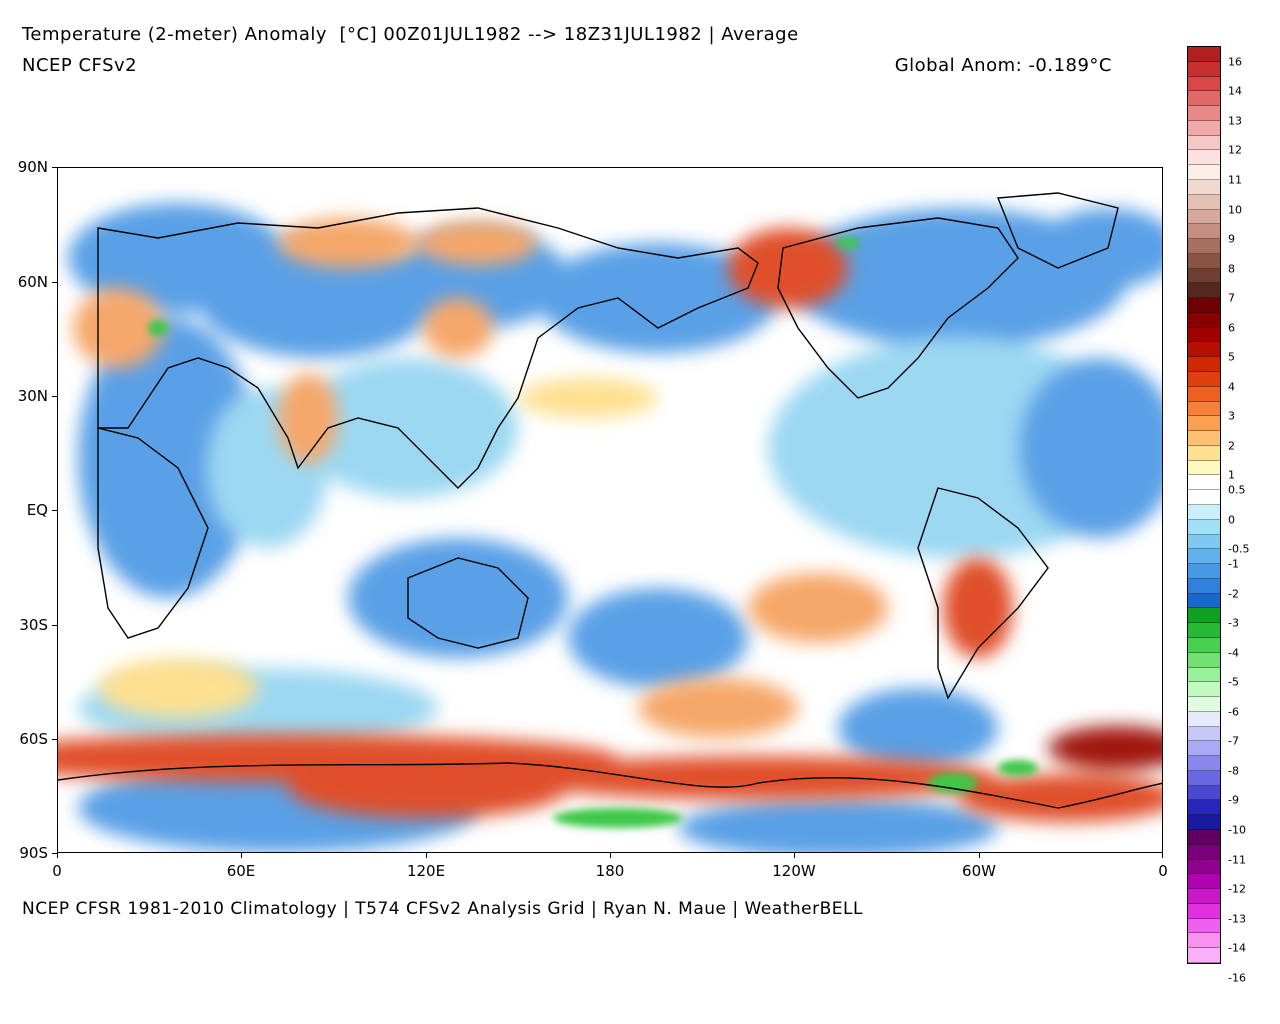 The width and height of the screenshot is (1280, 1024). I want to click on colorbar-label: -12, so click(1237, 889).